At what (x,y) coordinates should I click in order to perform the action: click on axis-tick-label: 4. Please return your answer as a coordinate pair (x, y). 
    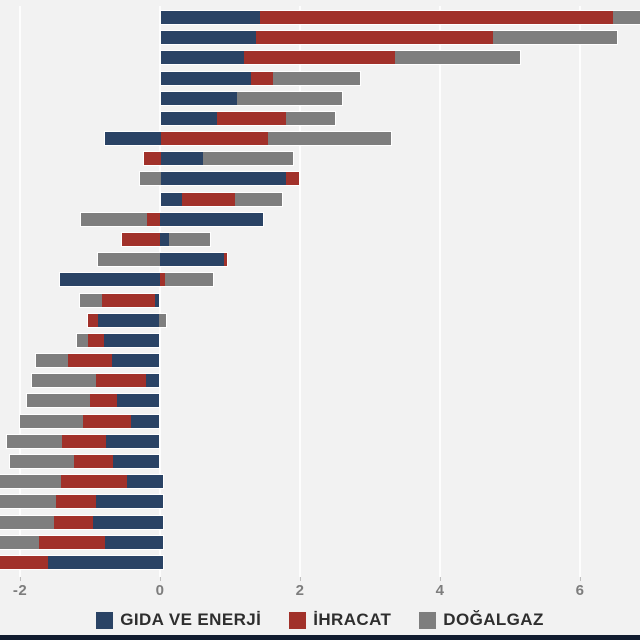
    Looking at the image, I should click on (440, 590).